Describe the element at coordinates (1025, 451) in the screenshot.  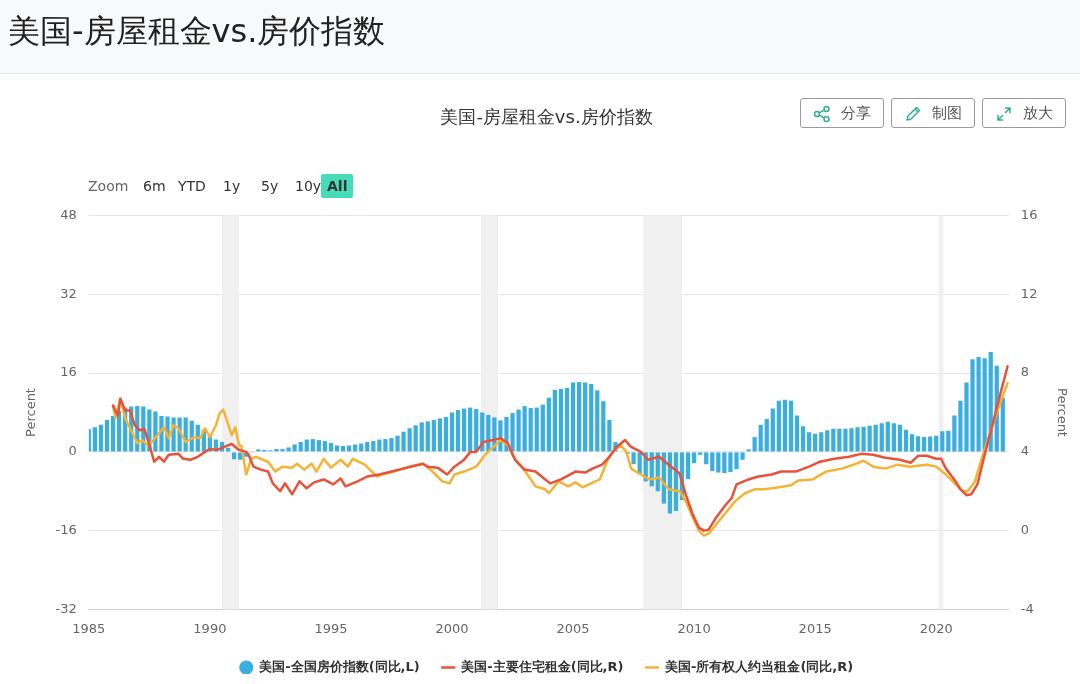
I see `y2-tick-label: 4` at that location.